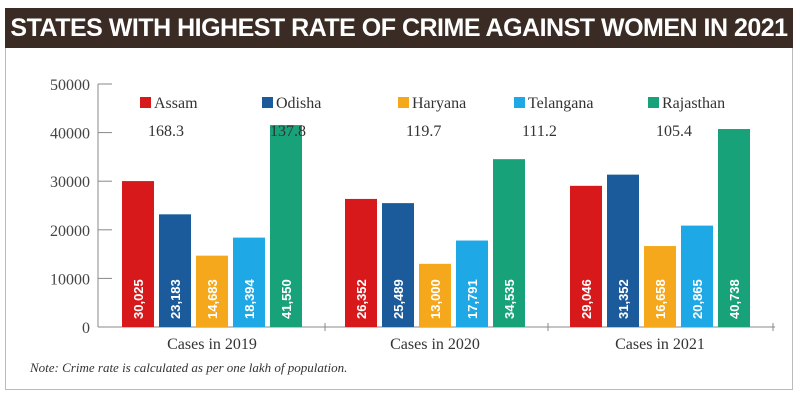 Image resolution: width=800 pixels, height=400 pixels. What do you see at coordinates (166, 131) in the screenshot?
I see `crime-rate-label: 168.3` at bounding box center [166, 131].